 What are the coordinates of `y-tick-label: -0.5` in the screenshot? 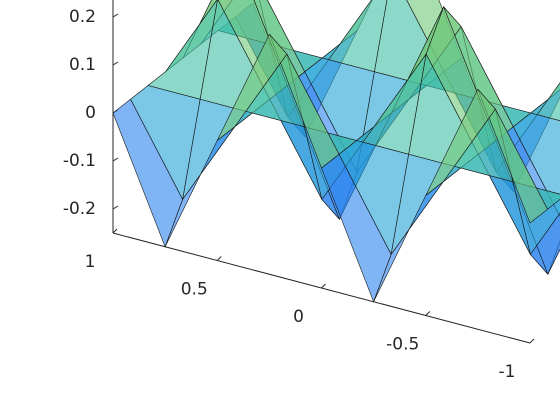 It's located at (402, 345).